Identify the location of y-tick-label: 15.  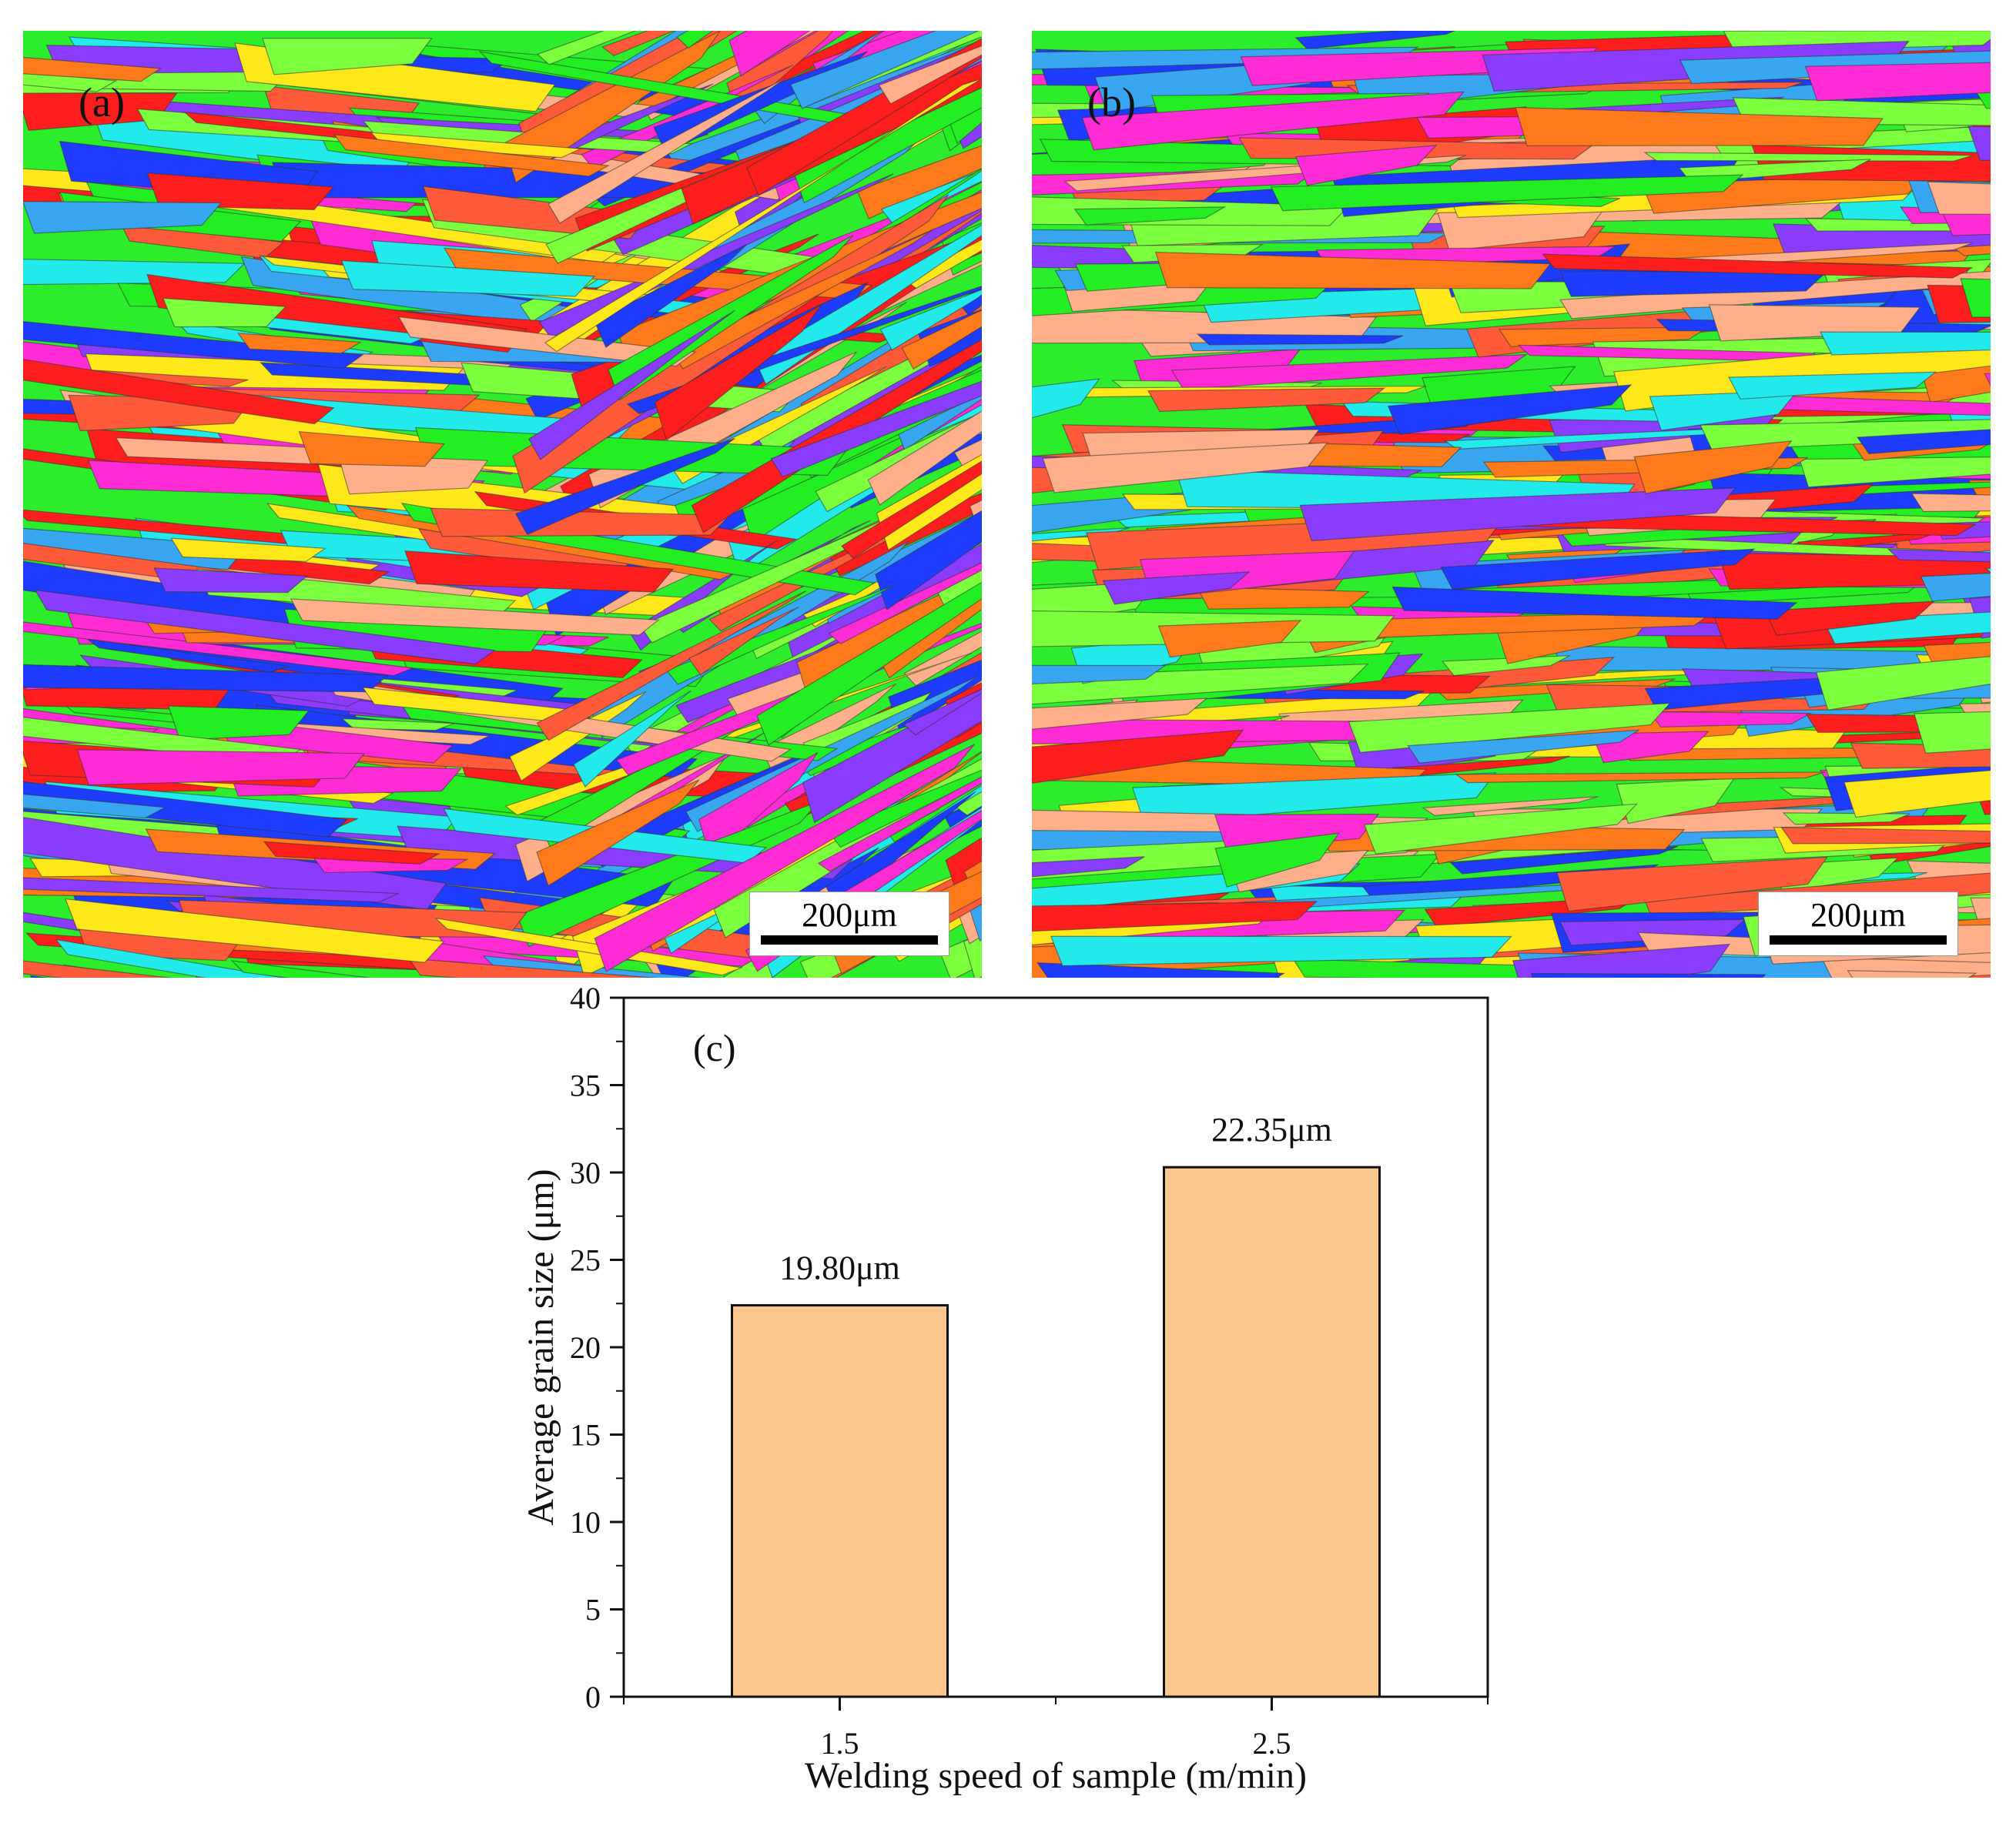
(585, 1436).